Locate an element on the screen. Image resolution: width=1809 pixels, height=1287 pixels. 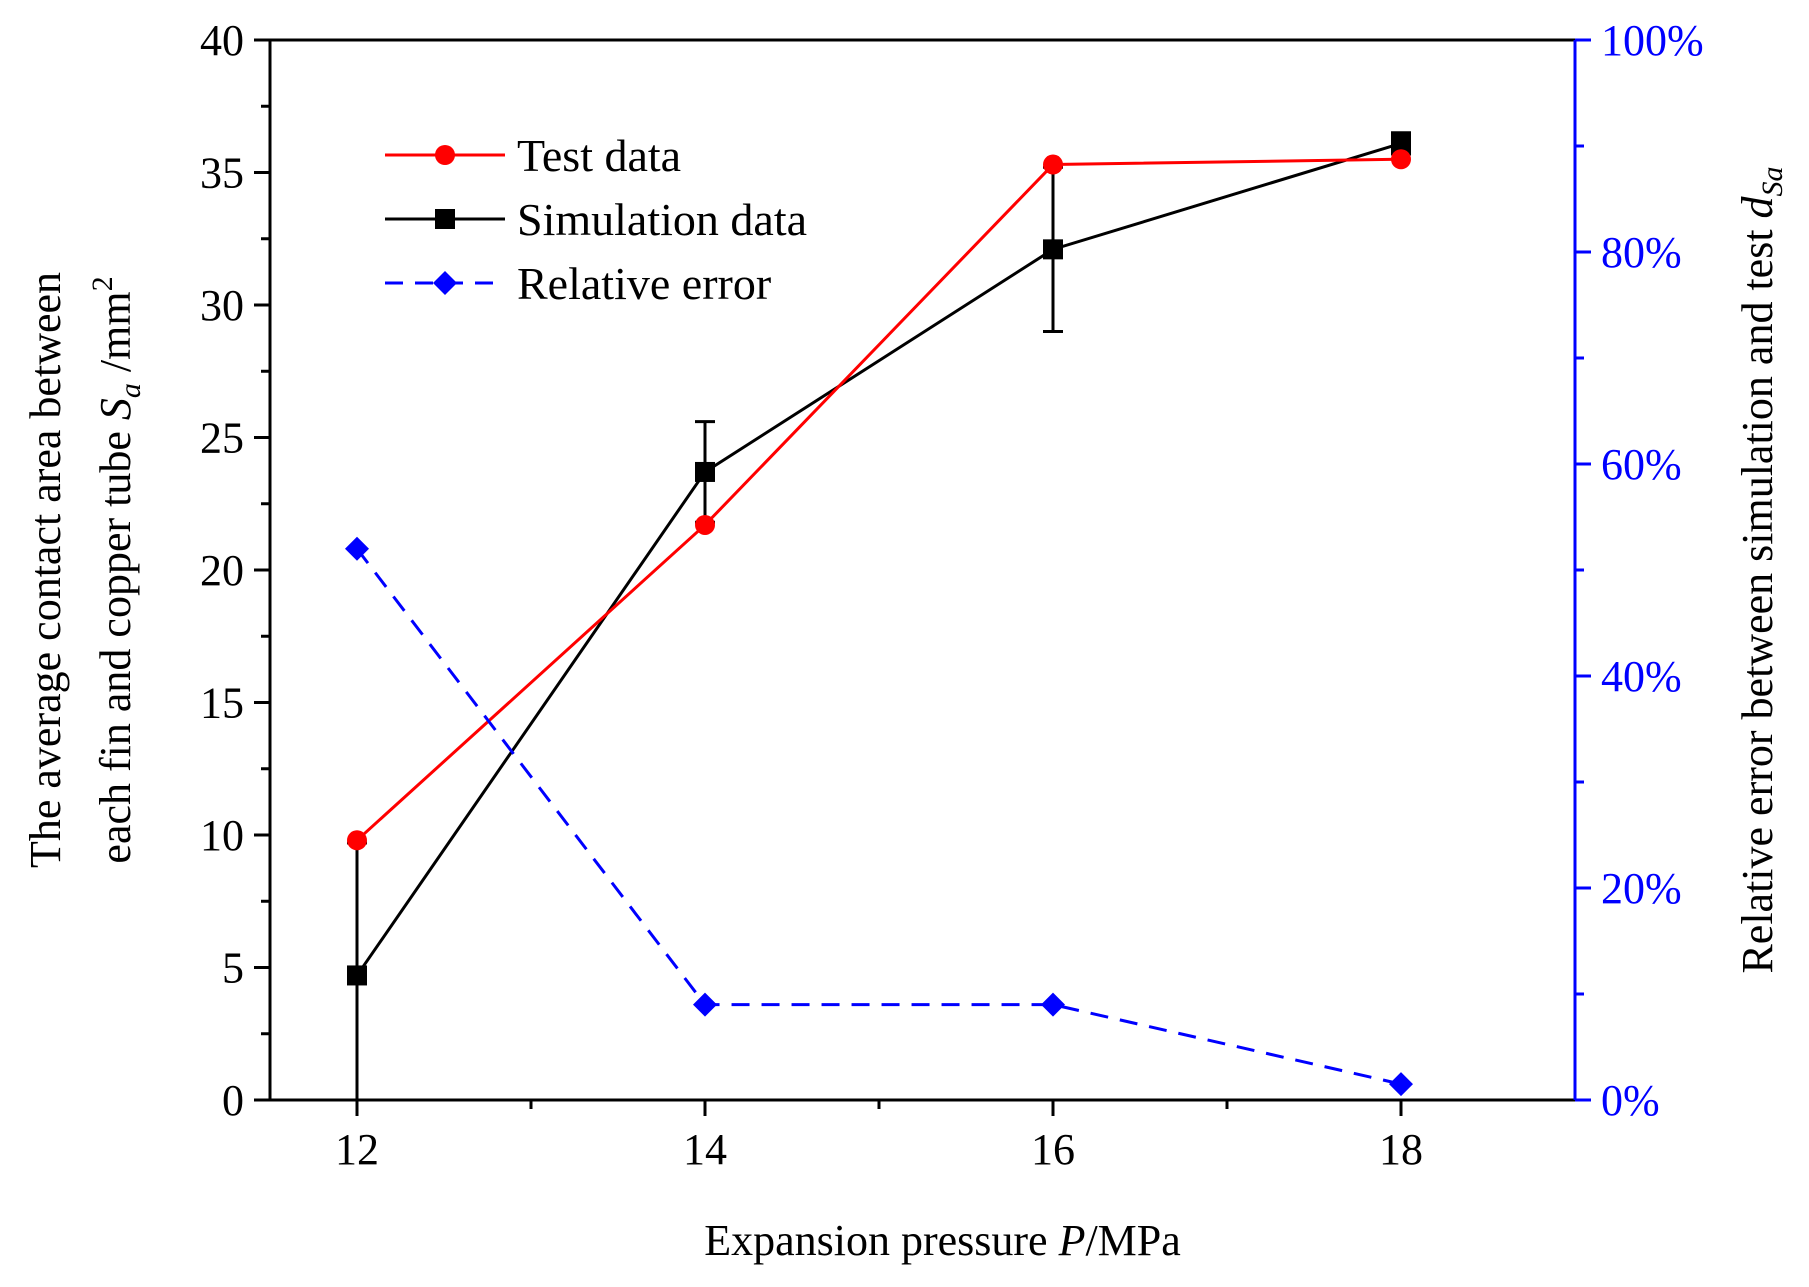
y-tick-label: 5 is located at coordinates (233, 968).